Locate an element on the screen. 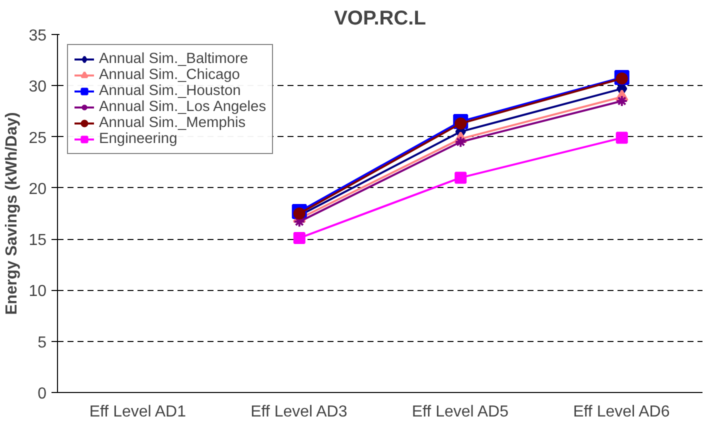 This screenshot has height=423, width=707. y-tick-label: 0 is located at coordinates (42, 394).